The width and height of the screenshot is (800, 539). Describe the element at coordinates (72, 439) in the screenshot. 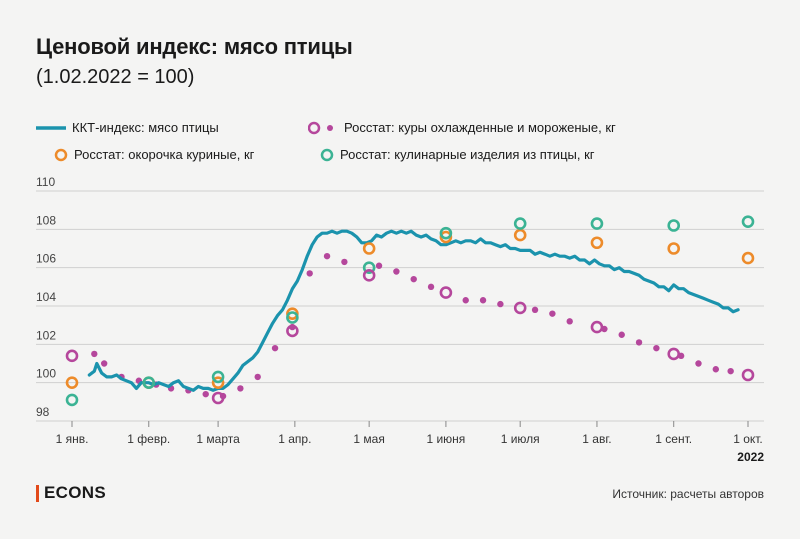

I see `x-tick-label: 1 янв.` at that location.